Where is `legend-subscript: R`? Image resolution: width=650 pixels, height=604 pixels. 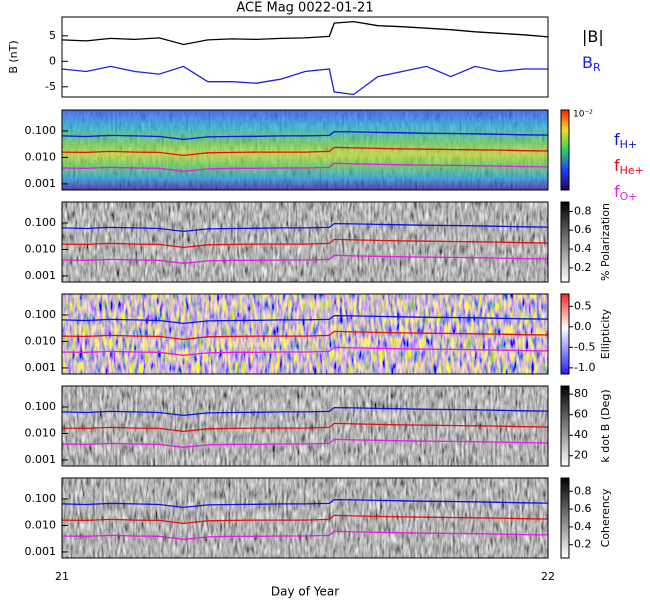
legend-subscript: R is located at coordinates (597, 67).